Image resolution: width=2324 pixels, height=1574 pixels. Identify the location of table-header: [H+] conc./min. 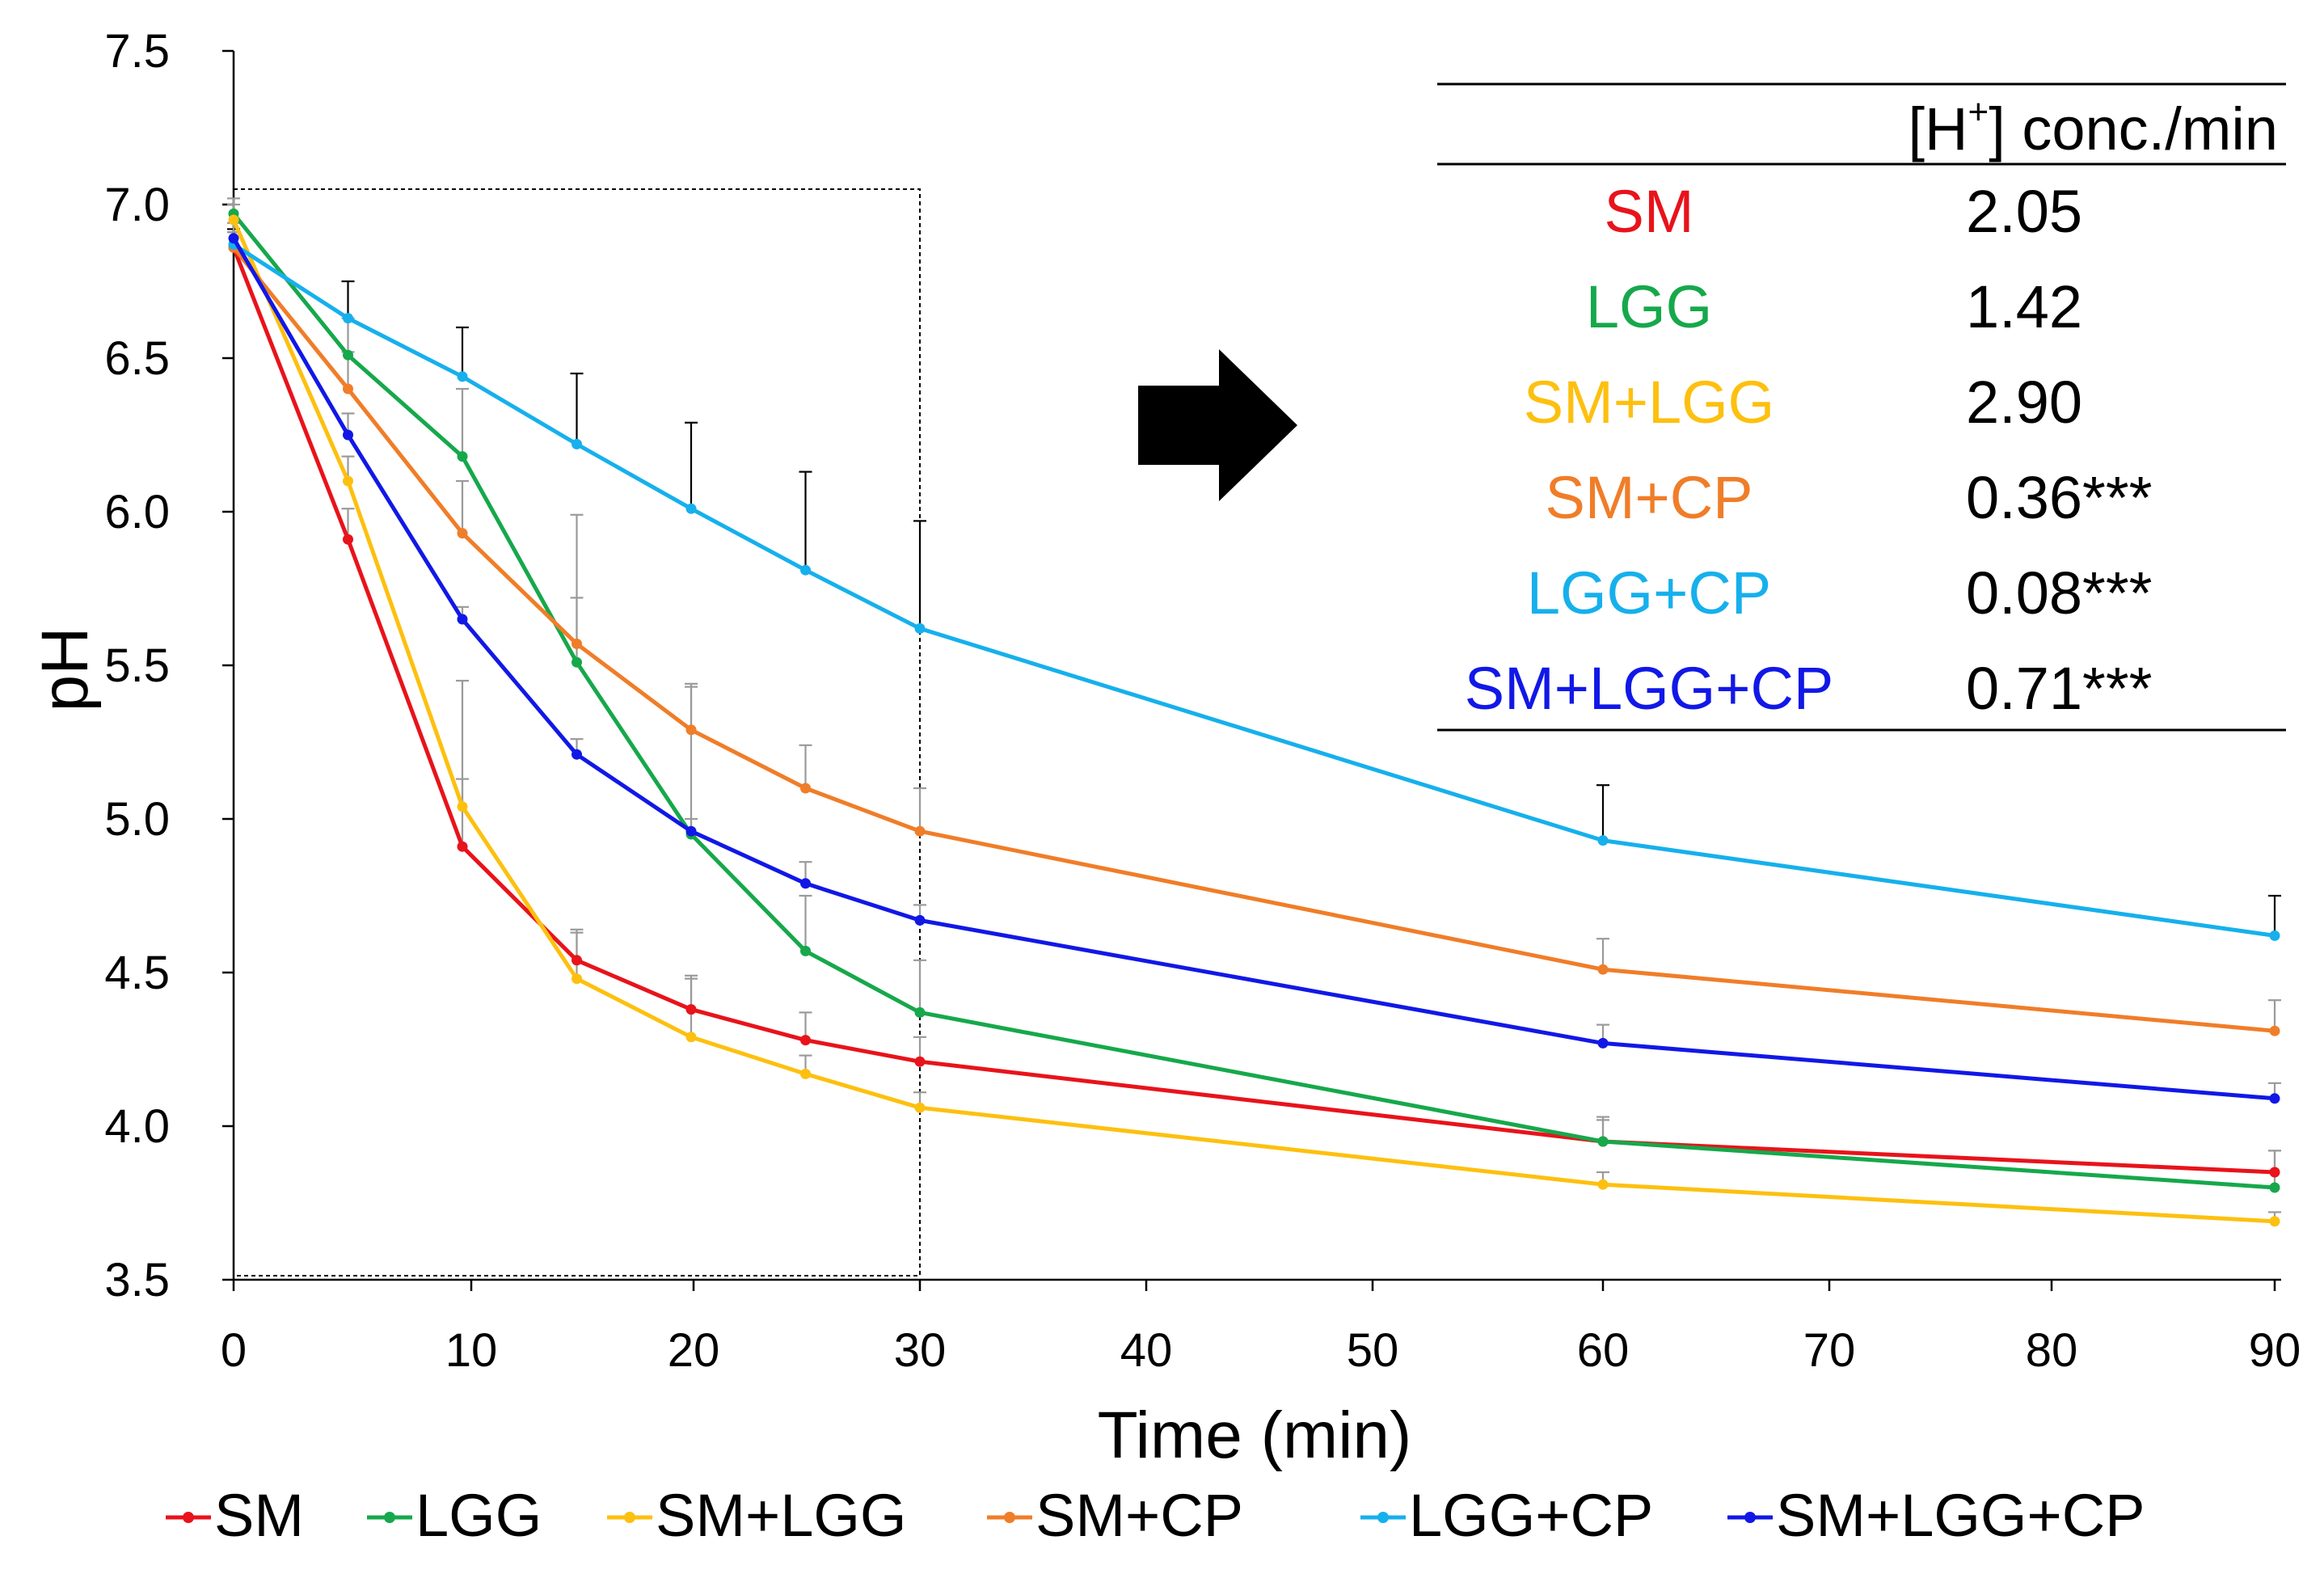
(2094, 127).